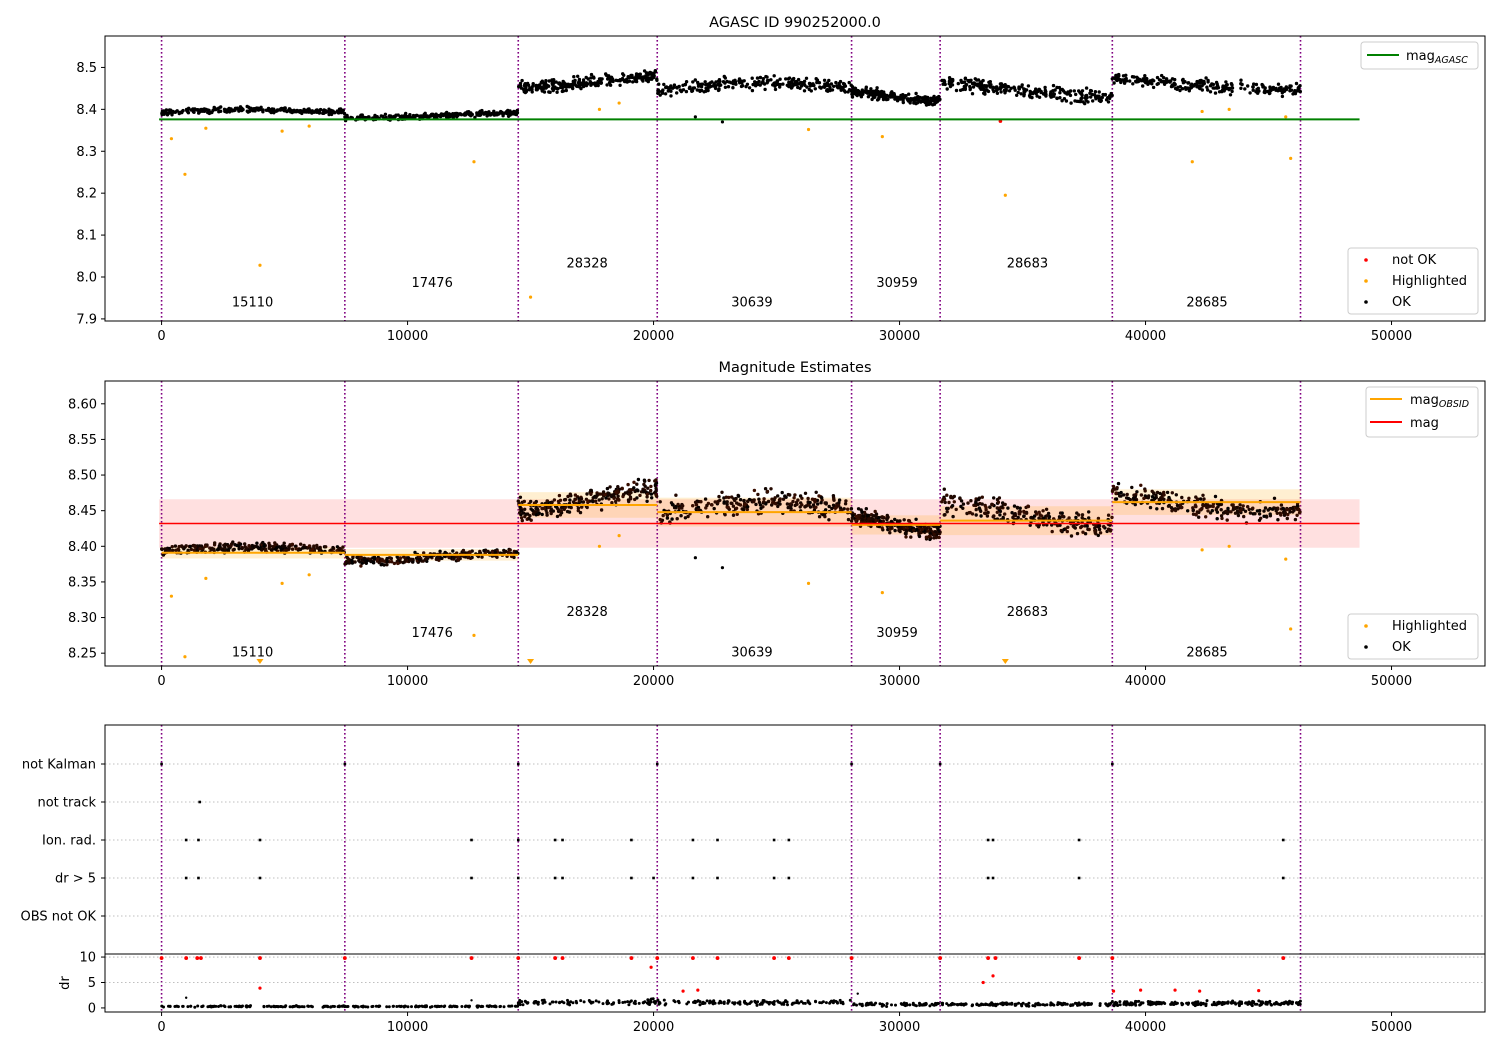  Describe the element at coordinates (1366, 281) in the screenshot. I see `legend-highlighted-marker` at that location.